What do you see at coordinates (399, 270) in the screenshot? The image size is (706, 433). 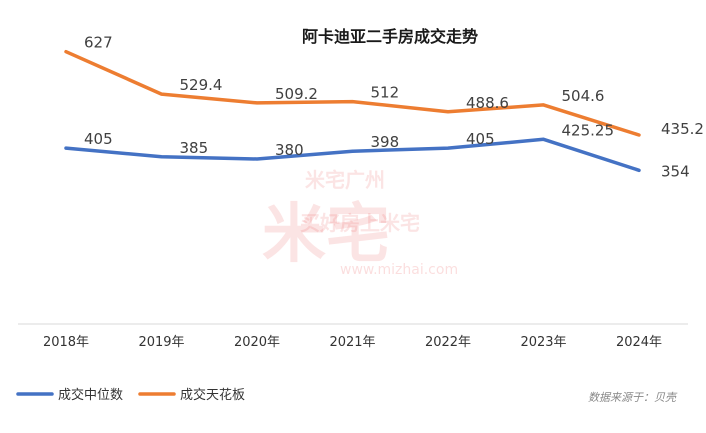 I see `watermark-url: www.mizhai.com` at bounding box center [399, 270].